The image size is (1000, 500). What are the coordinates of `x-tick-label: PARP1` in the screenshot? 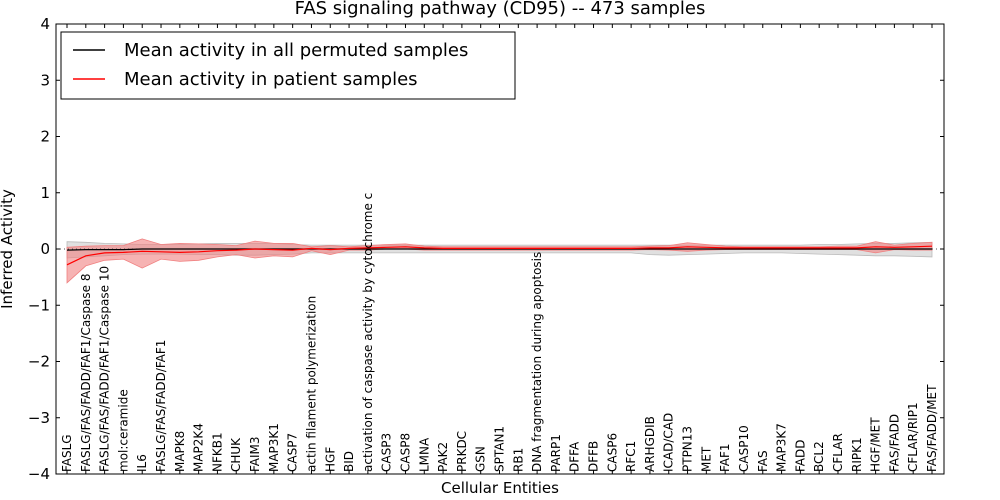 It's located at (556, 453).